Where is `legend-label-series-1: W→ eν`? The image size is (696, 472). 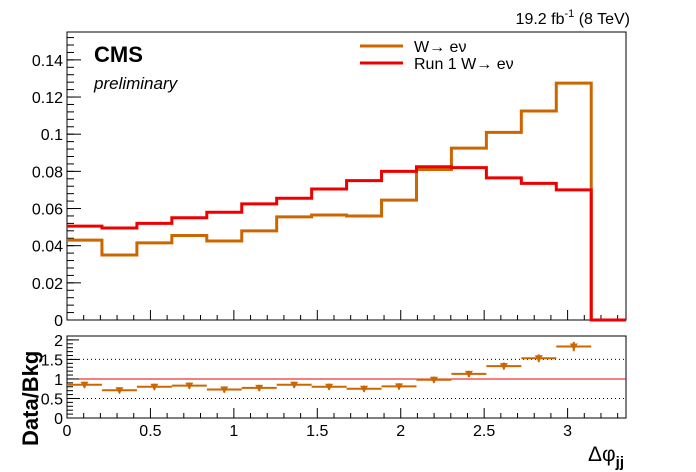 legend-label-series-1: W→ eν is located at coordinates (440, 47).